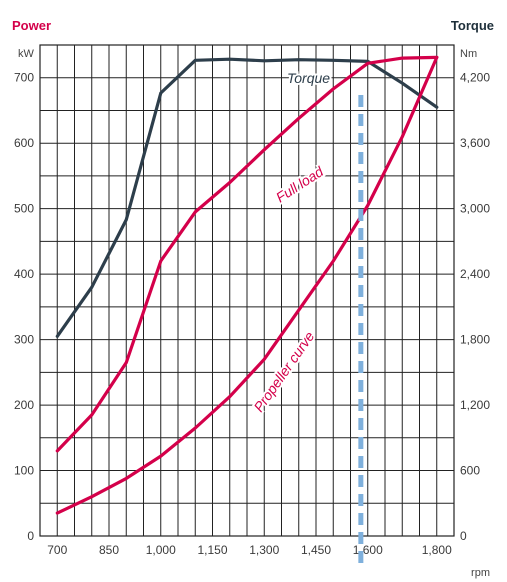  Describe the element at coordinates (24, 340) in the screenshot. I see `y-left-tick-label: 300` at that location.